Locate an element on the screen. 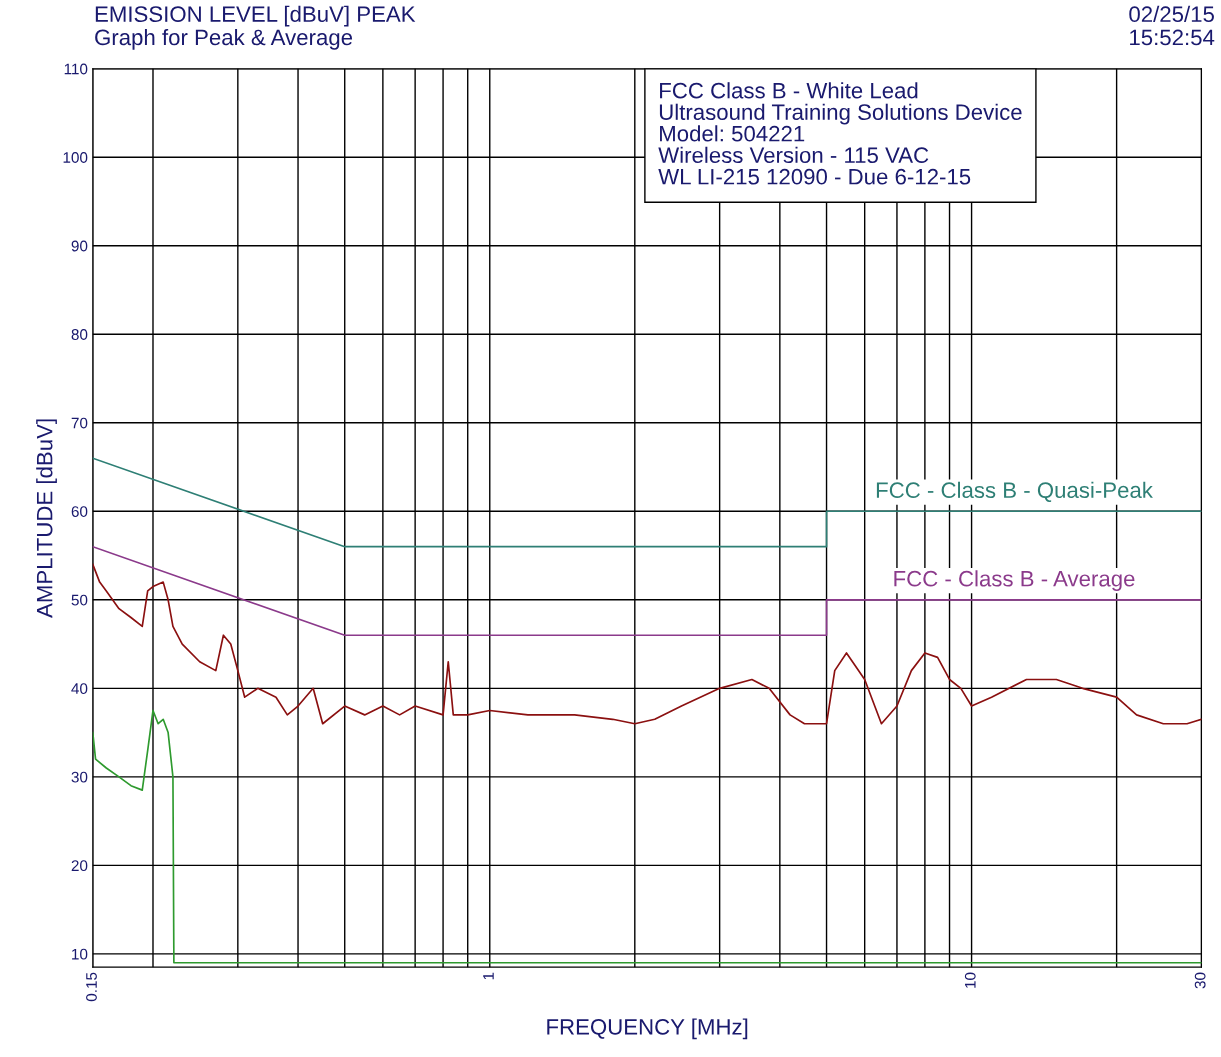 Image resolution: width=1221 pixels, height=1057 pixels. x-tick-label: 0.15 is located at coordinates (91, 987).